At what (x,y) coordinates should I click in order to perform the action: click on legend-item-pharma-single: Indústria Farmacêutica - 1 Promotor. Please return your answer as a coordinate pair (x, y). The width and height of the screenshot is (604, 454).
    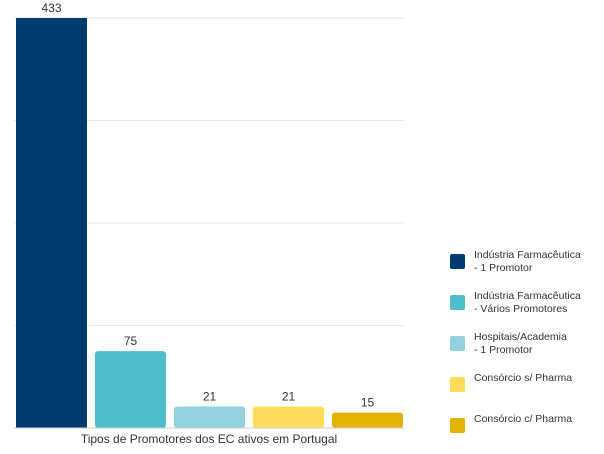
    Looking at the image, I should click on (525, 263).